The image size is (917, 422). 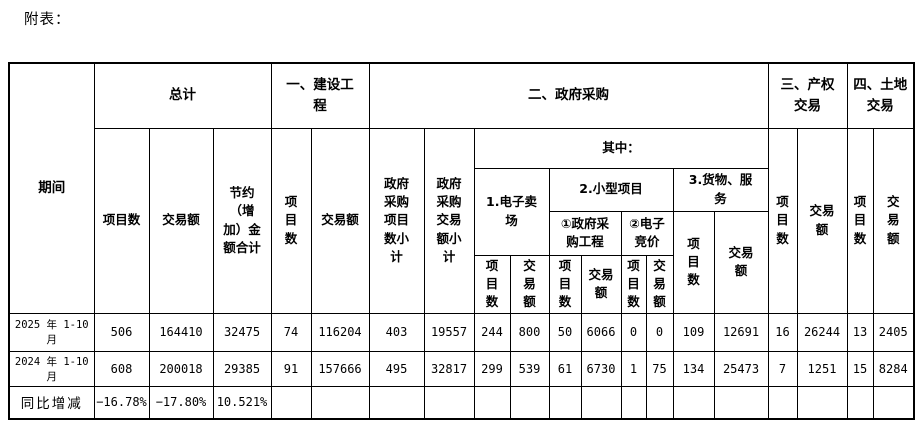 I want to click on header-e-bidding-project-count: 项 目 数, so click(x=633, y=284).